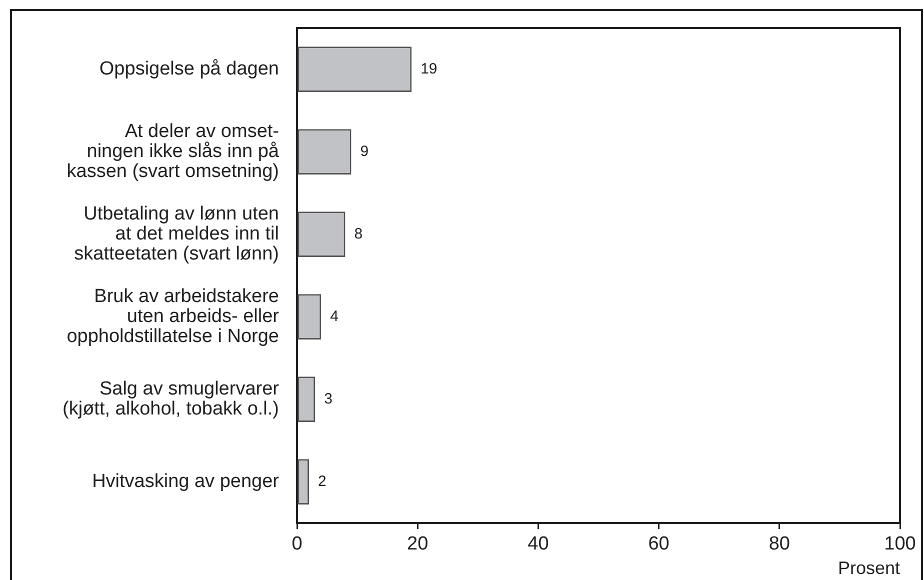 This screenshot has height=580, width=924. What do you see at coordinates (173, 316) in the screenshot?
I see `y-tick-label: Bruk av arbeidstakere uten arbeids- eller oppholdstillatelse i Norge` at bounding box center [173, 316].